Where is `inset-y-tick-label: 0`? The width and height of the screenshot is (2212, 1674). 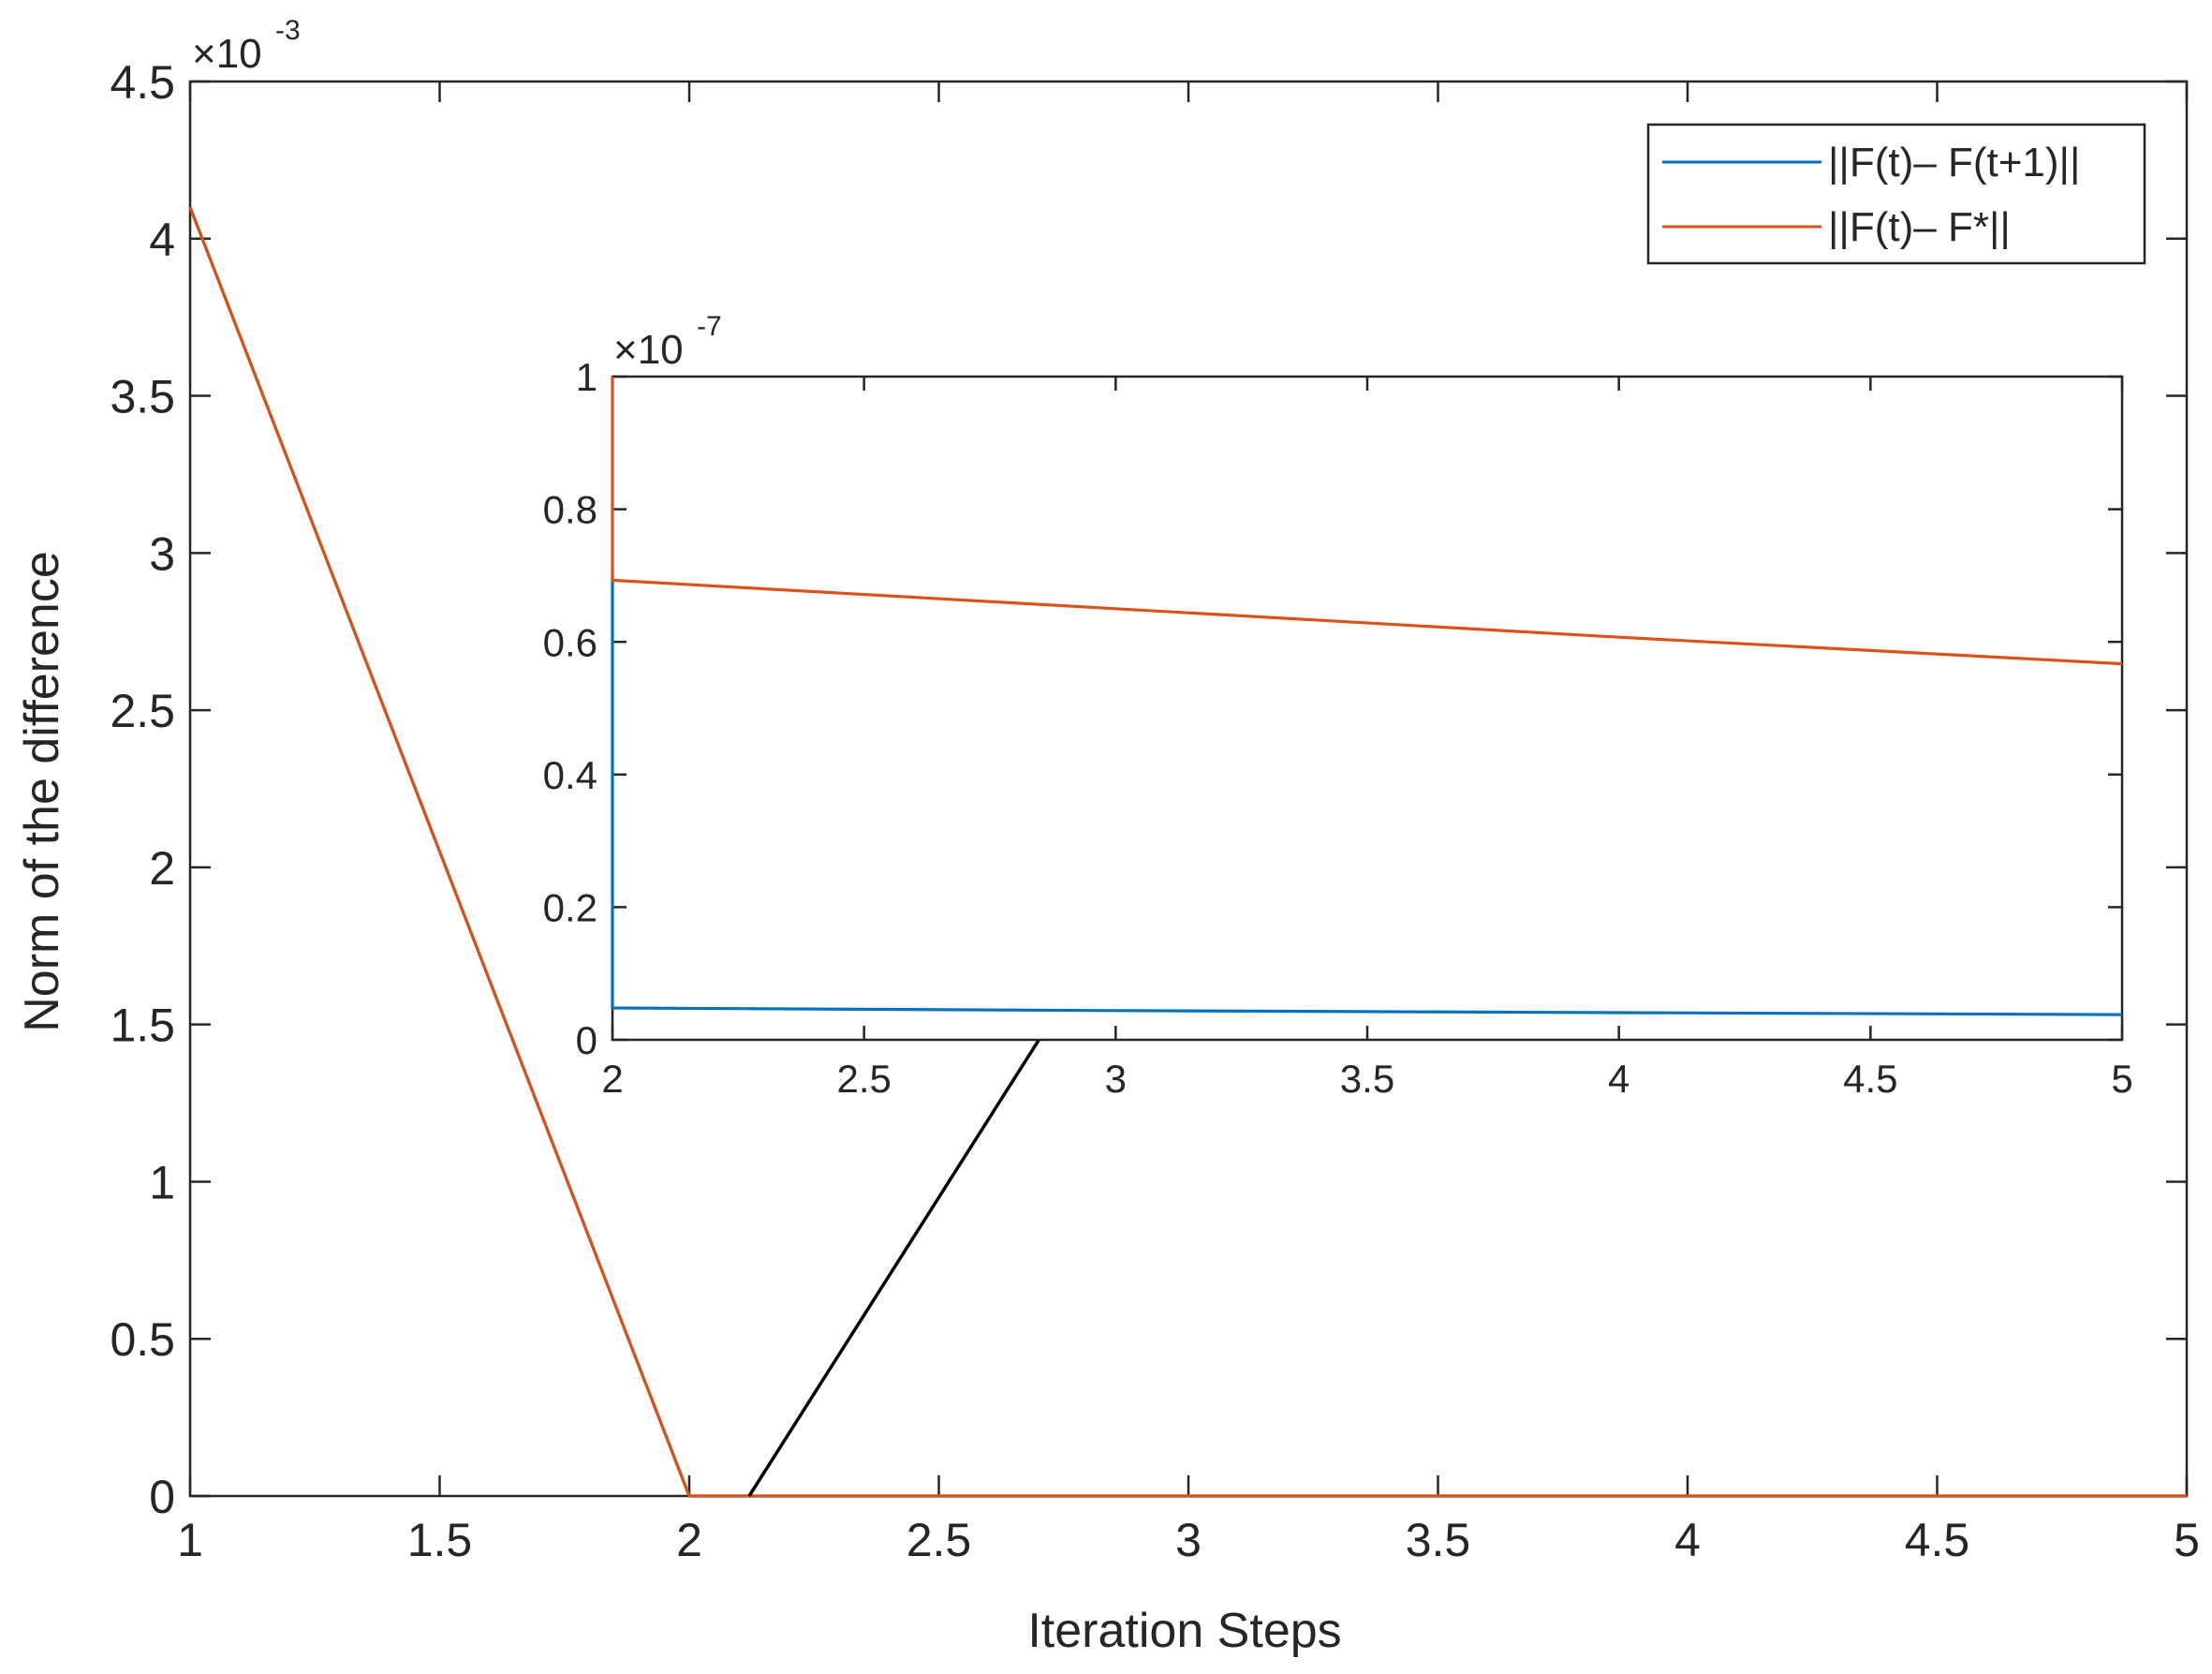
inset-y-tick-label: 0 is located at coordinates (586, 1040).